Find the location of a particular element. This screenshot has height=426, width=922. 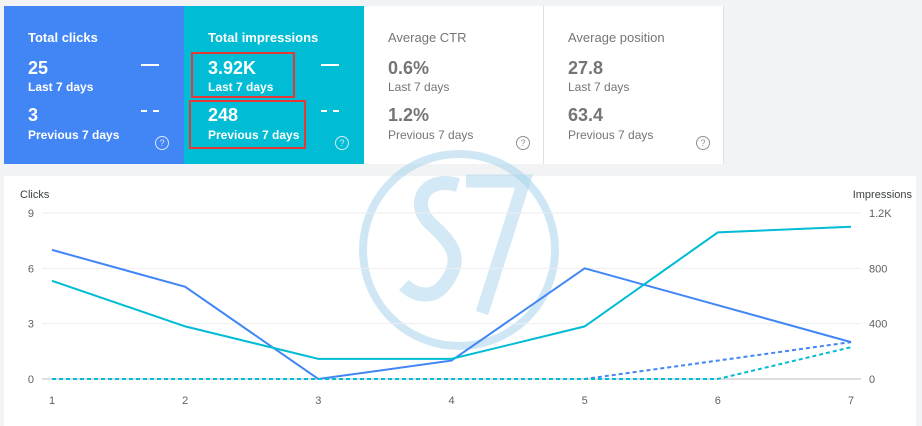

metric-current-value: 0.6% is located at coordinates (409, 68).